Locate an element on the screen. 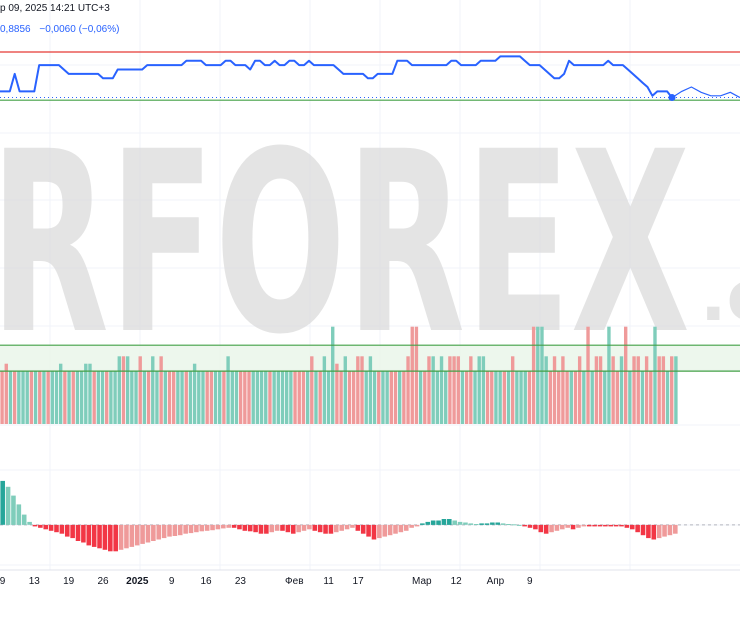 Image resolution: width=740 pixels, height=620 pixels. header-change: −0,0060 (−0,06%) is located at coordinates (79, 29).